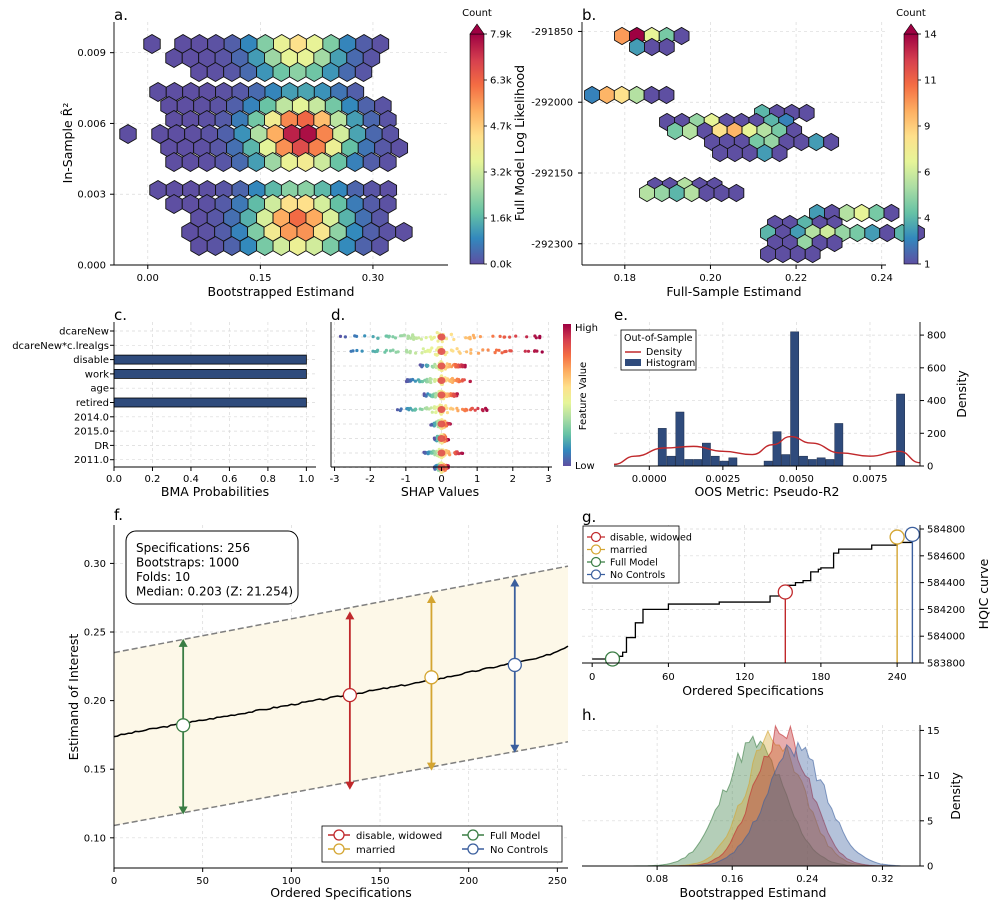 The height and width of the screenshot is (906, 996). What do you see at coordinates (501, 81) in the screenshot?
I see `colorbar-tick-label: 6.3k` at bounding box center [501, 81].